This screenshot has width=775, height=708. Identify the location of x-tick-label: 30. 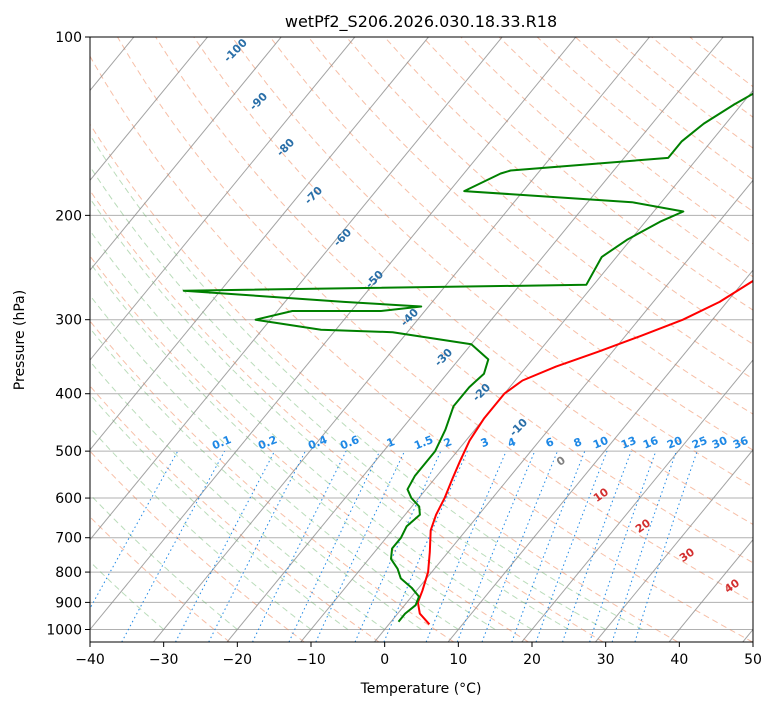
(606, 660).